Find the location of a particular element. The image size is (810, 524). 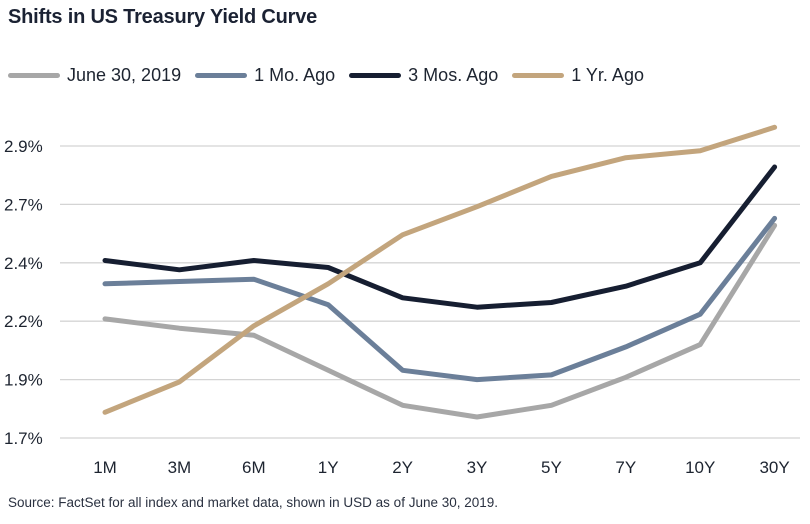

x-tick-label: 6M is located at coordinates (254, 467).